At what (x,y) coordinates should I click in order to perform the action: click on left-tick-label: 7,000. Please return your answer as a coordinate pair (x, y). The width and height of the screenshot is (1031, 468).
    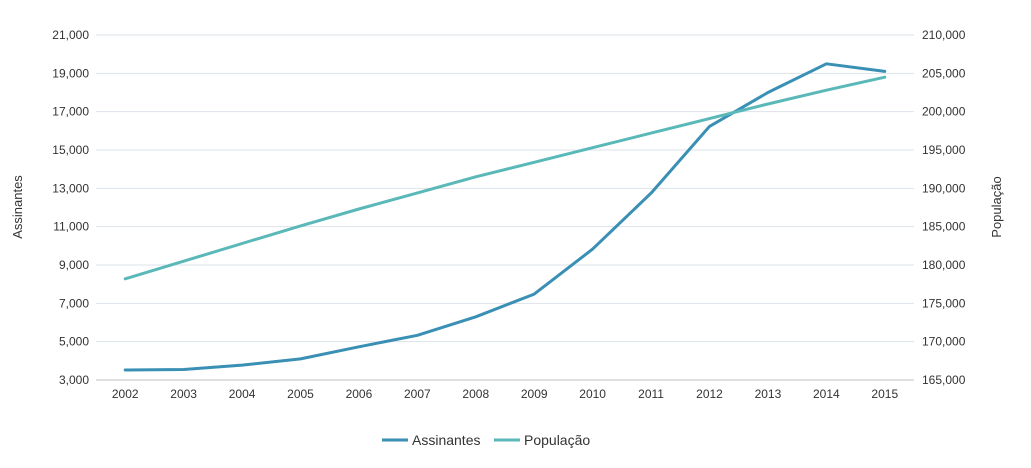
    Looking at the image, I should click on (74, 303).